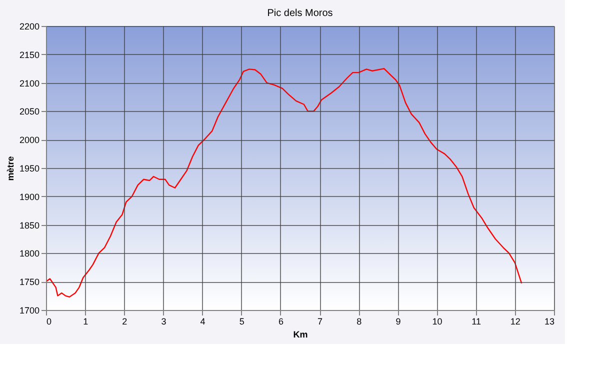  Describe the element at coordinates (300, 335) in the screenshot. I see `x-axis-title: Km` at that location.